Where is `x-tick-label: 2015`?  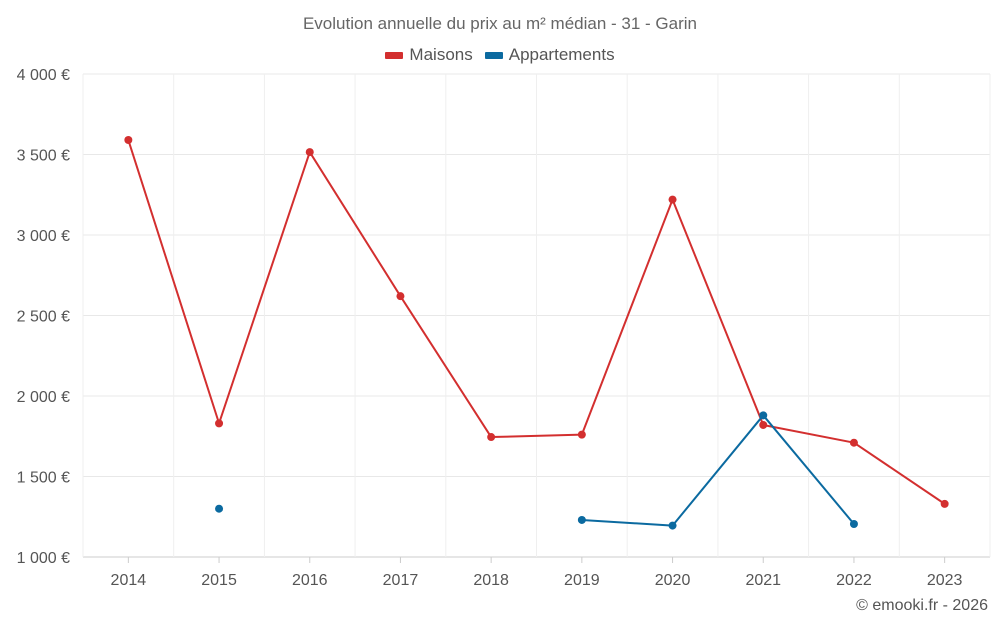 x-tick-label: 2015 is located at coordinates (219, 580).